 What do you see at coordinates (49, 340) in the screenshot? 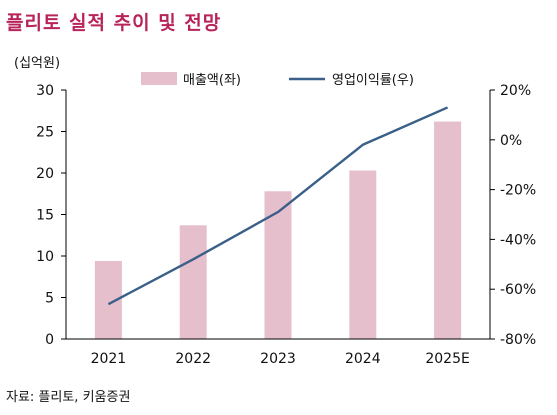
I see `left-tick-label: 0` at bounding box center [49, 340].